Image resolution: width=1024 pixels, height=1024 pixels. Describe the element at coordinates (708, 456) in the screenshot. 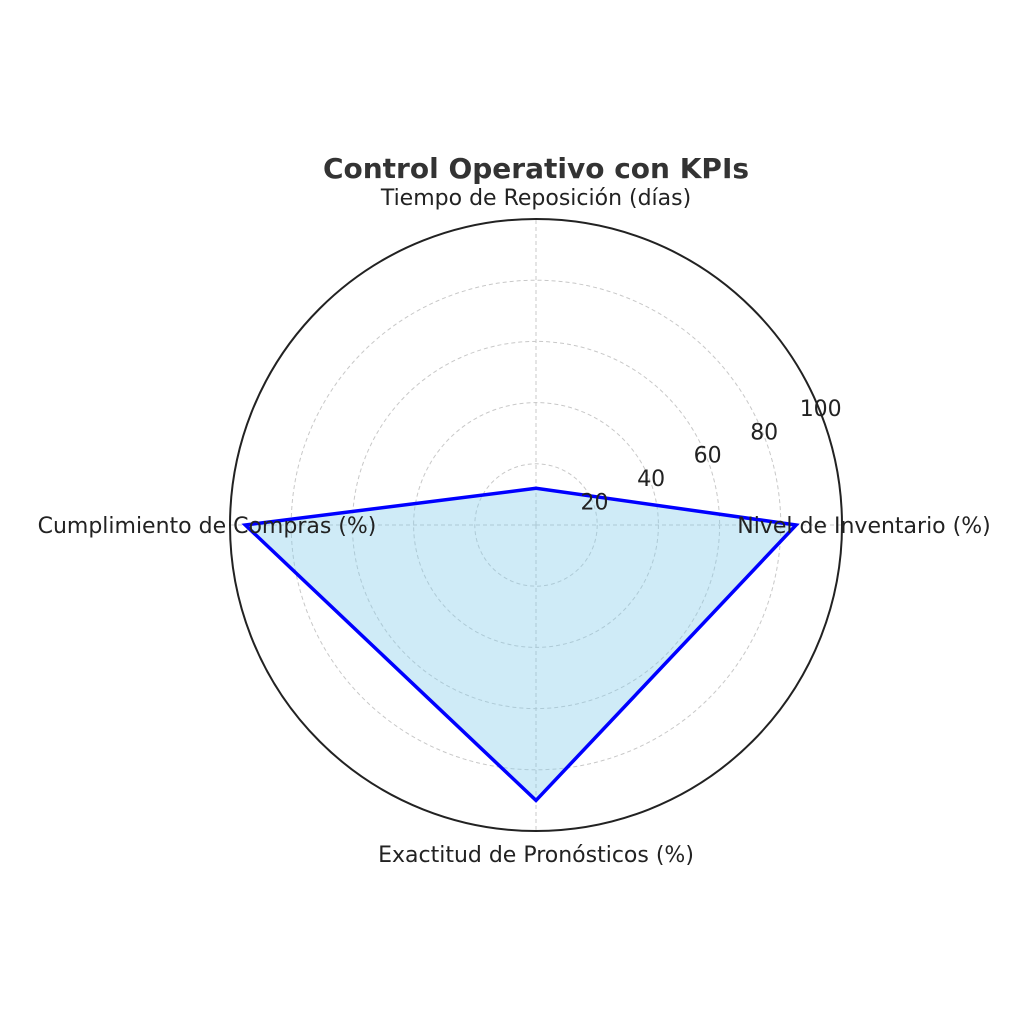

I see `radial-tick-label: 60` at that location.